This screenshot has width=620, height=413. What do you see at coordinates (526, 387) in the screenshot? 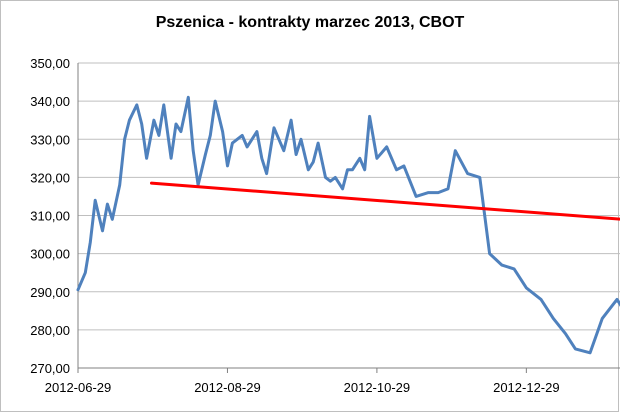
I see `x-tick-label: 2012-12-29` at bounding box center [526, 387].